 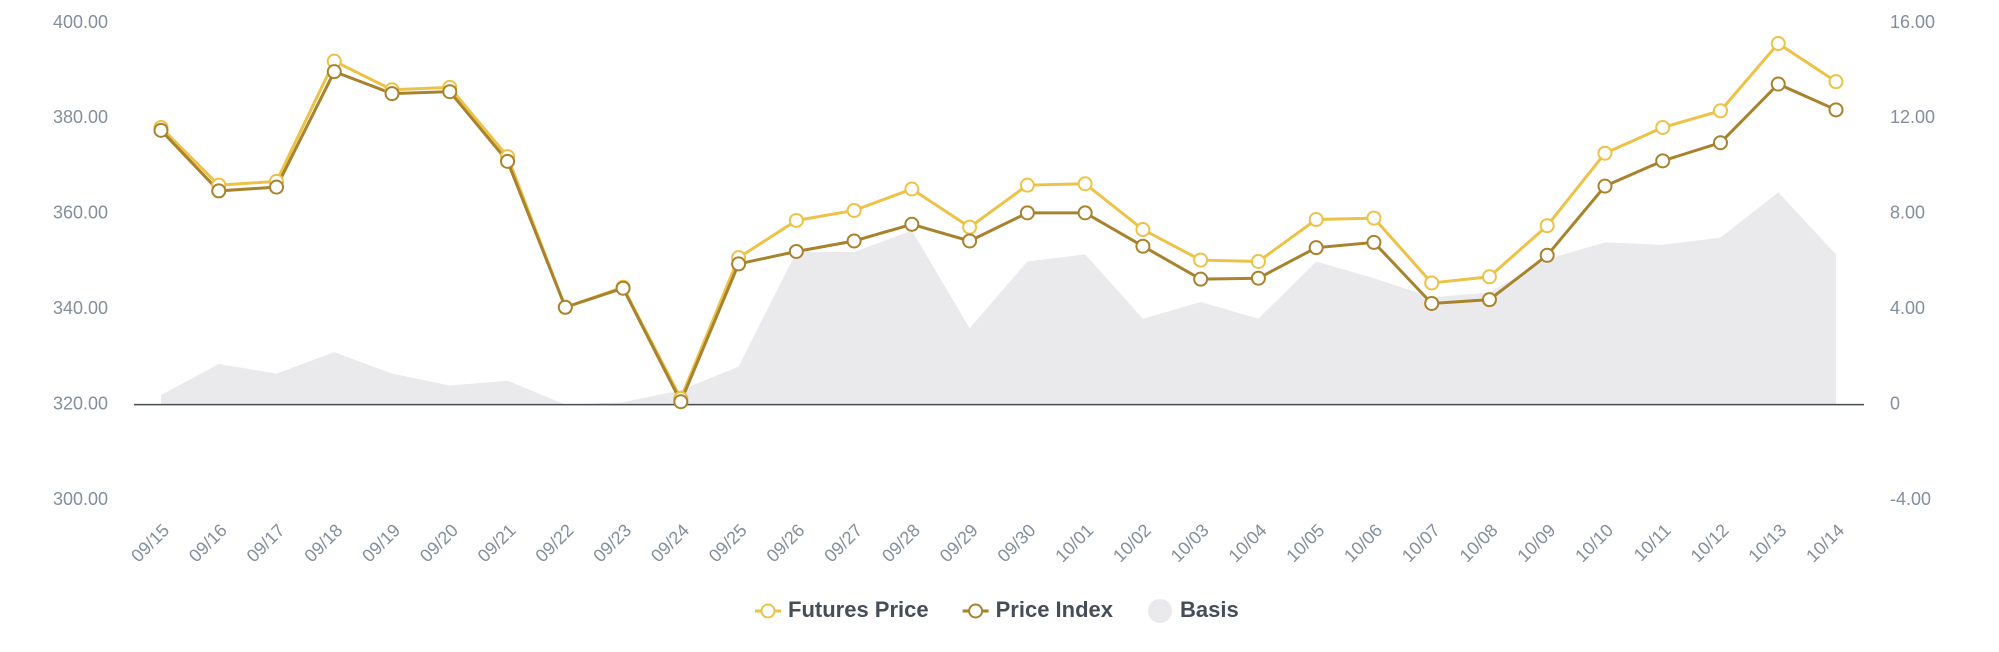 I want to click on y-tick-label: 320.00, so click(x=80, y=403).